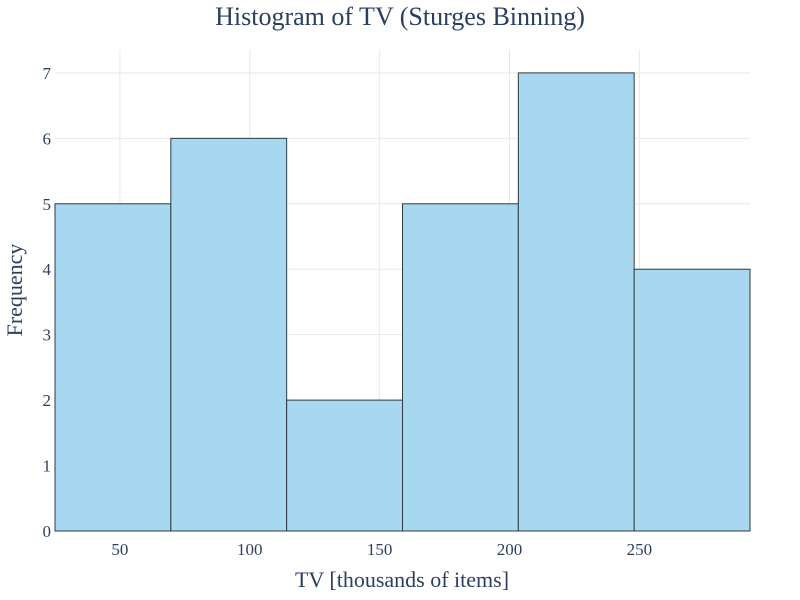 The width and height of the screenshot is (800, 600). Describe the element at coordinates (47, 138) in the screenshot. I see `y-tick-label: 6` at that location.